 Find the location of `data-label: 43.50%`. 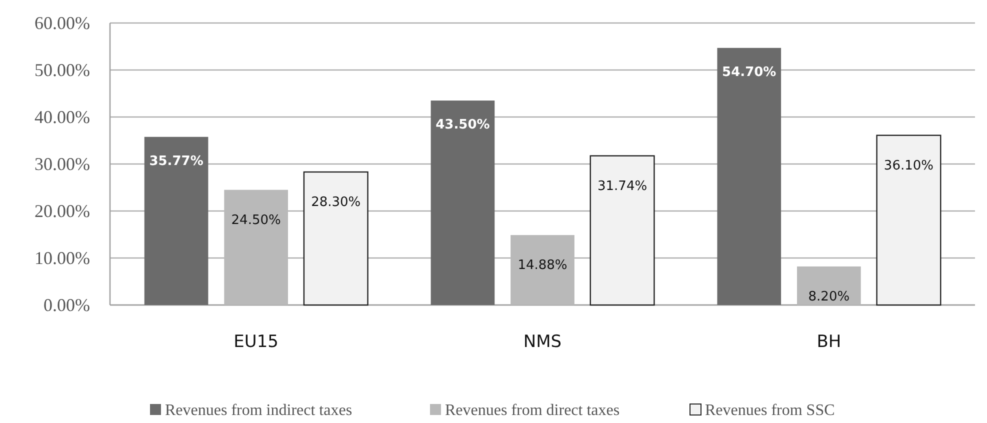

data-label: 43.50% is located at coordinates (463, 125).